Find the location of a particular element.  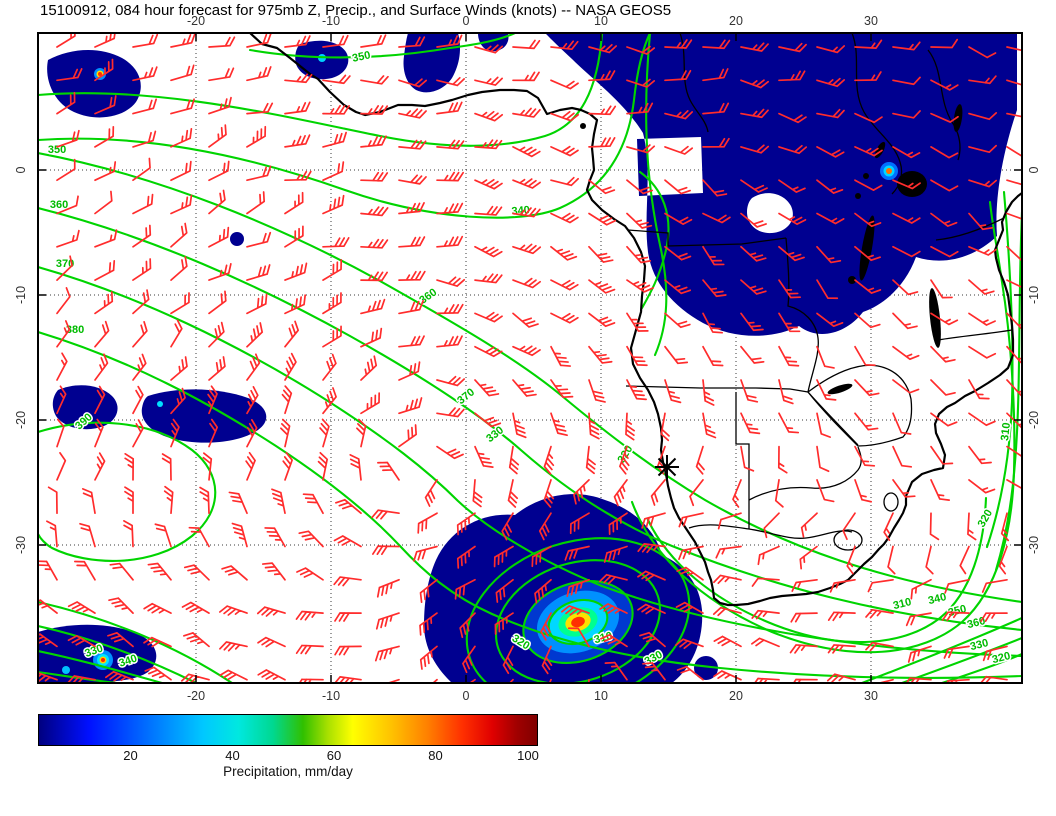

colorbar-tick-label: 100 is located at coordinates (528, 755).